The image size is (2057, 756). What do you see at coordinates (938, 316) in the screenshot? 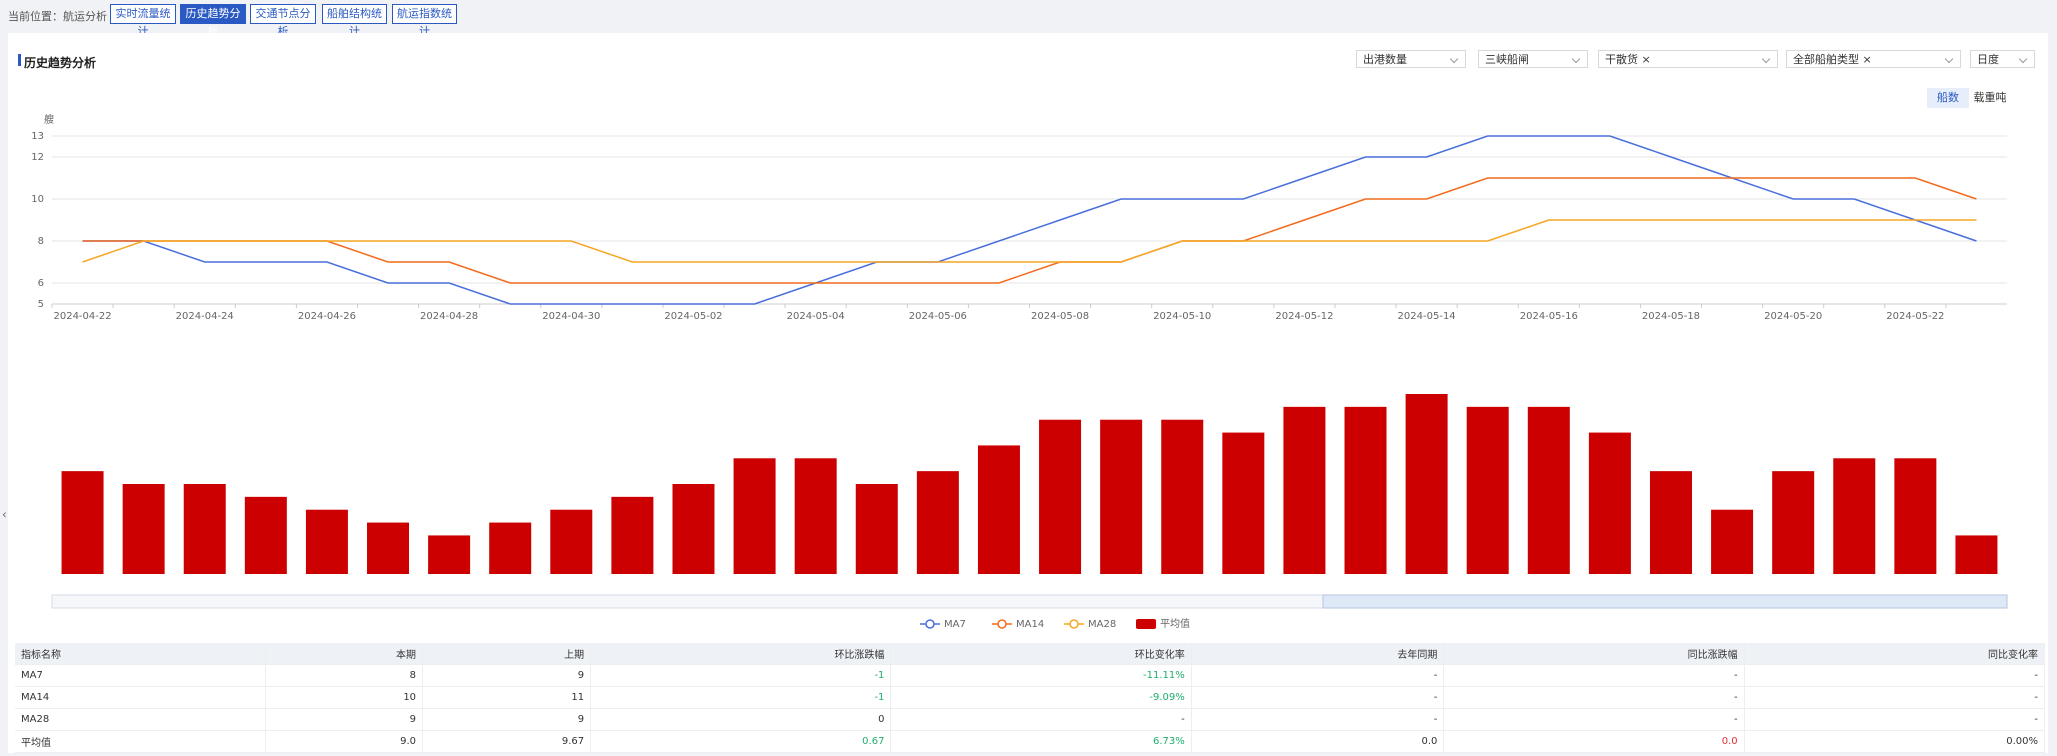
I see `x-tick-label: 2024-05-06` at bounding box center [938, 316].